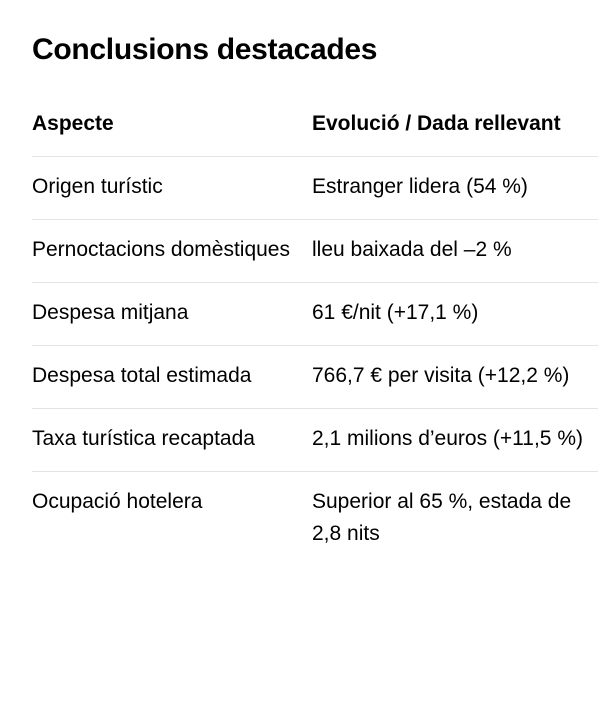 The height and width of the screenshot is (712, 609). Describe the element at coordinates (110, 312) in the screenshot. I see `aspect-cell: Despesa mitjana` at that location.